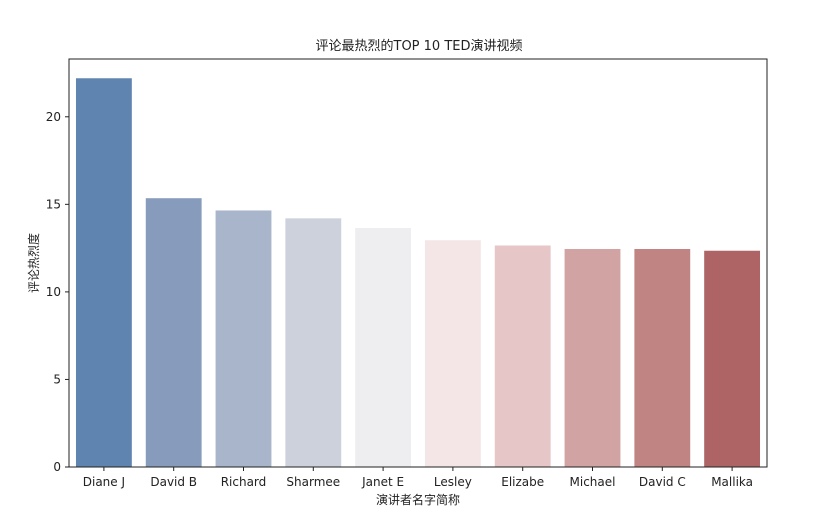 This screenshot has width=838, height=529. I want to click on bar-richard, so click(243, 338).